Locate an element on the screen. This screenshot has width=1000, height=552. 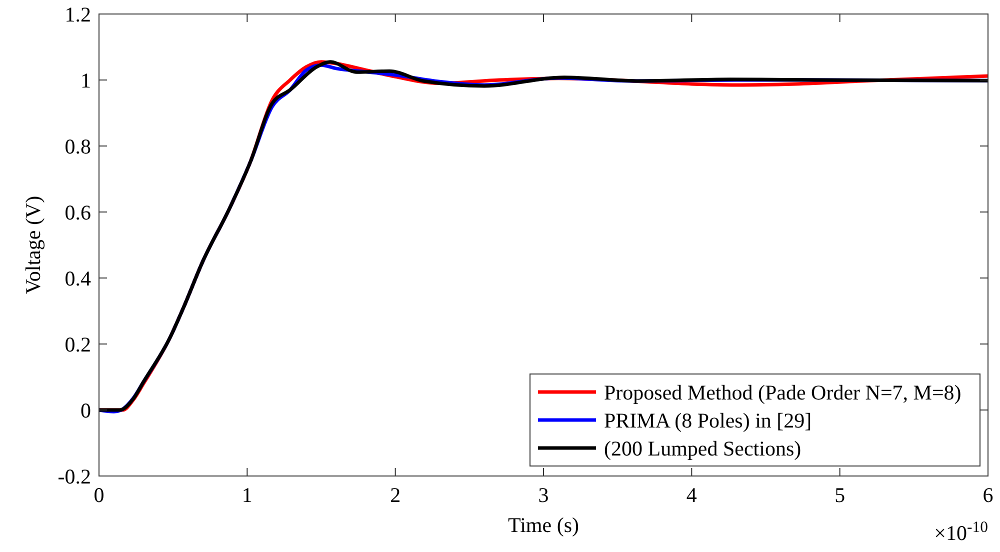
x-axis-title: Time (s) is located at coordinates (543, 525).